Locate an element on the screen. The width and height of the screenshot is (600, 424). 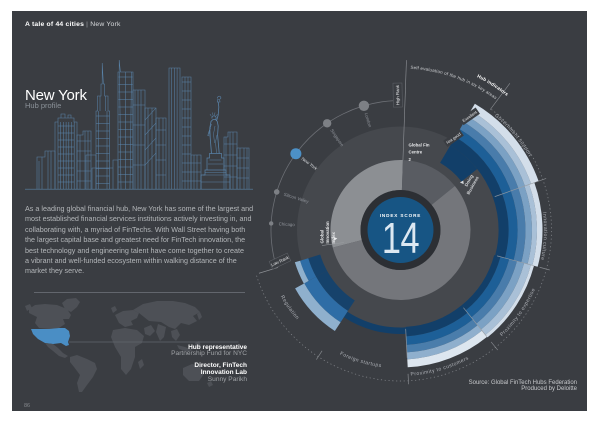
svg-text: Chicago is located at coordinates (287, 224).